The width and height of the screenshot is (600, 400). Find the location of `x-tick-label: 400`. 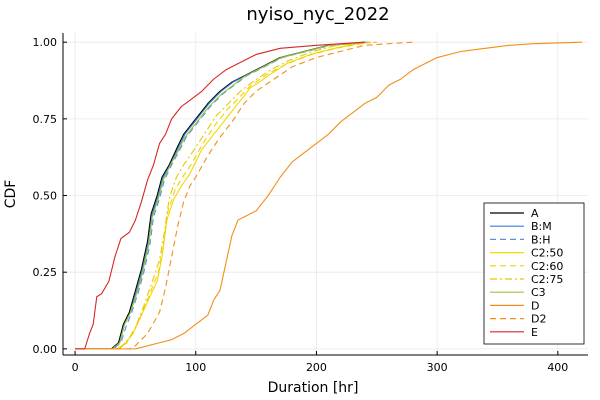

x-tick-label: 400 is located at coordinates (557, 367).